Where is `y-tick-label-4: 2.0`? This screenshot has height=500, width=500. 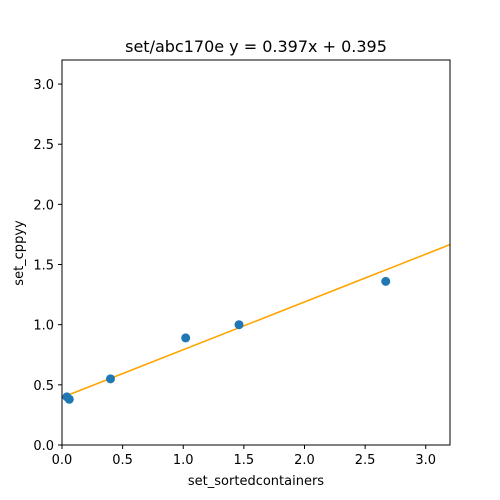
y-tick-label-4: 2.0 is located at coordinates (43, 205).